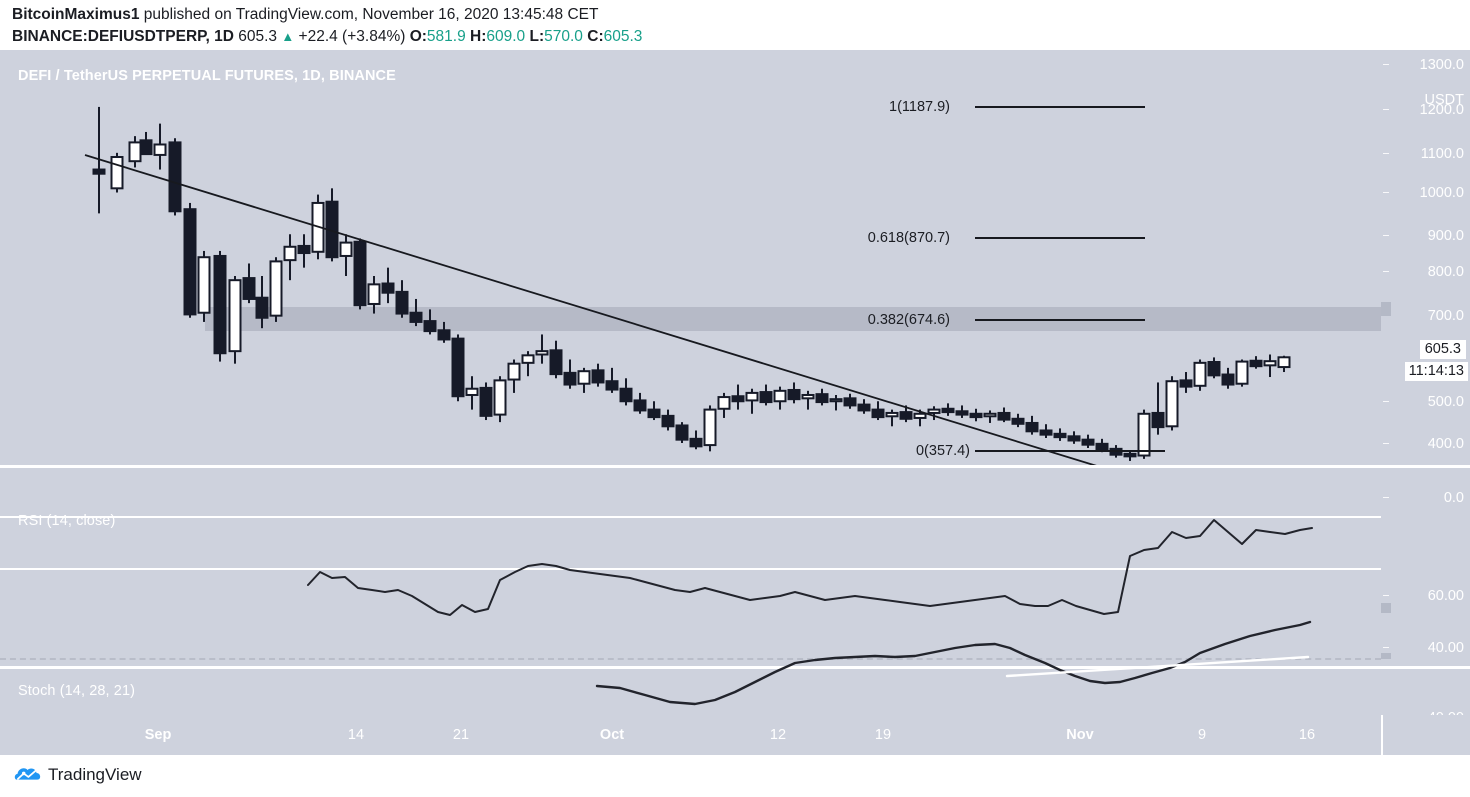 The width and height of the screenshot is (1470, 797). What do you see at coordinates (623, 36) in the screenshot?
I see `close-value: 605.3` at bounding box center [623, 36].